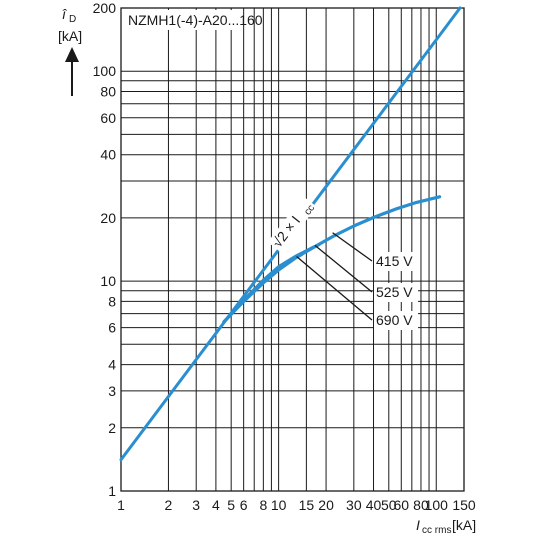 Image resolution: width=540 pixels, height=540 pixels. I want to click on x-axis-symbol: I, so click(418, 525).